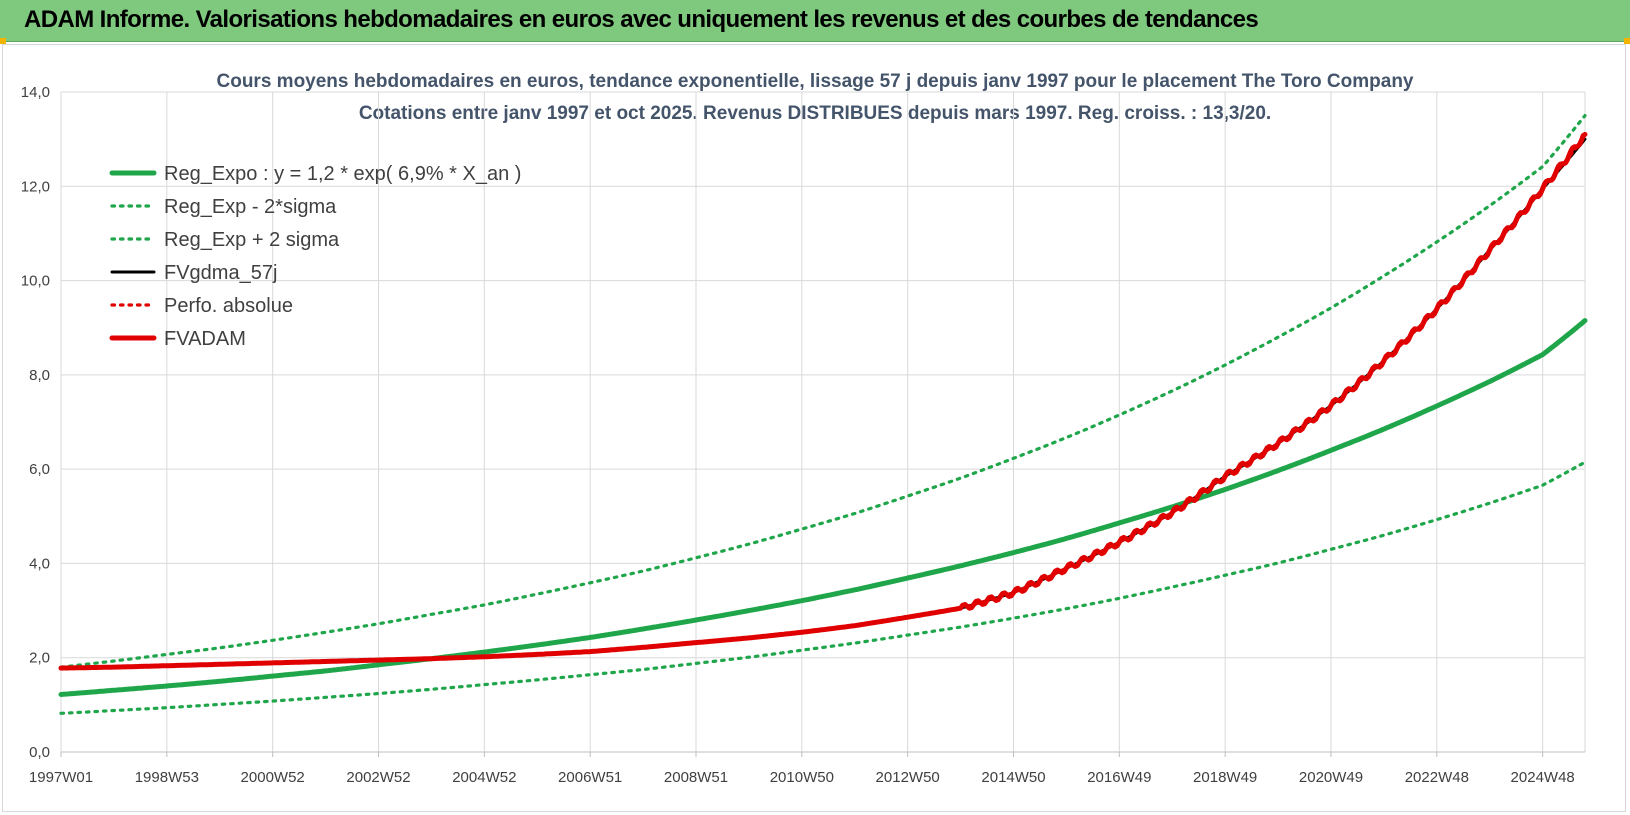 The width and height of the screenshot is (1630, 815). Describe the element at coordinates (35, 281) in the screenshot. I see `y-tick-label: 10,0` at that location.